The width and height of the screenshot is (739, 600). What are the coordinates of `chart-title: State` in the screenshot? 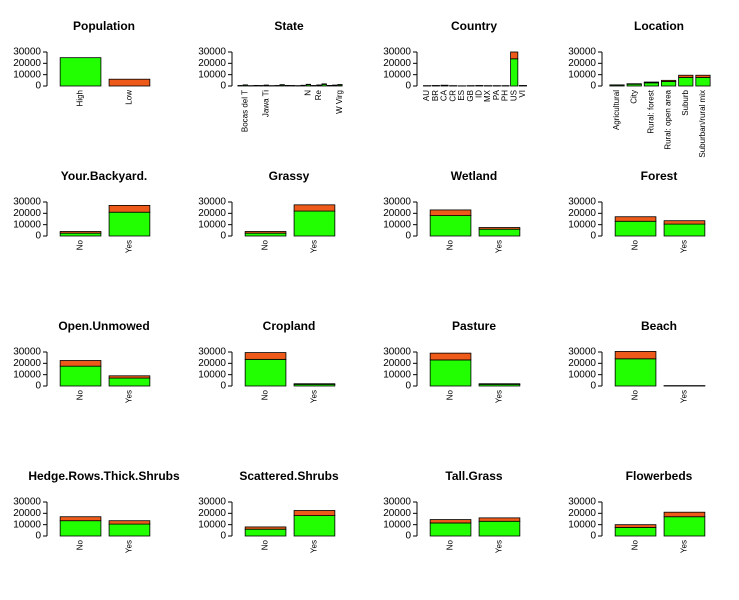 It's located at (289, 26).